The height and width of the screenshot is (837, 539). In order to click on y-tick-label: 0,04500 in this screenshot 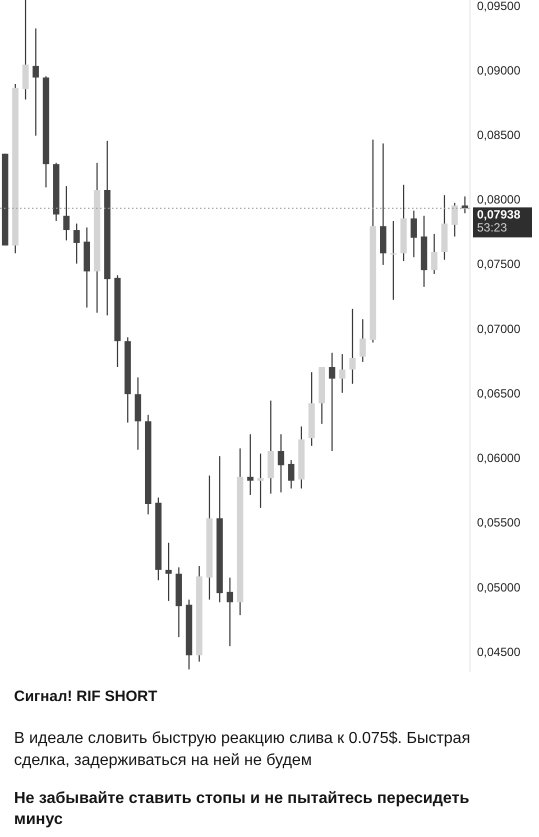, I will do `click(499, 651)`.